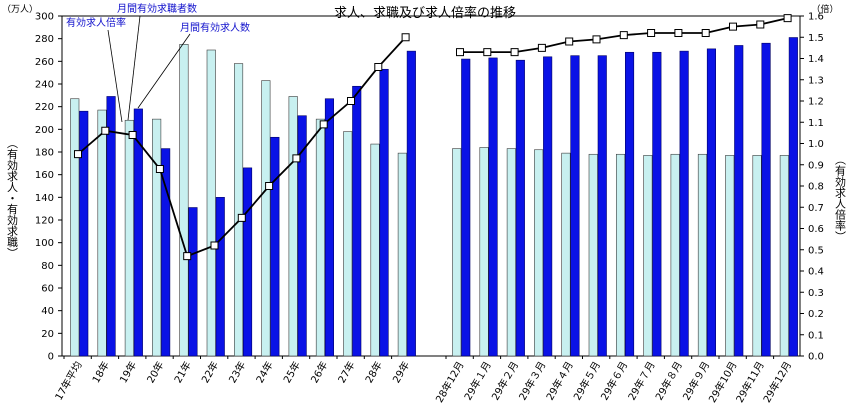  Describe the element at coordinates (401, 372) in the screenshot. I see `x-tick-label: 29年` at that location.